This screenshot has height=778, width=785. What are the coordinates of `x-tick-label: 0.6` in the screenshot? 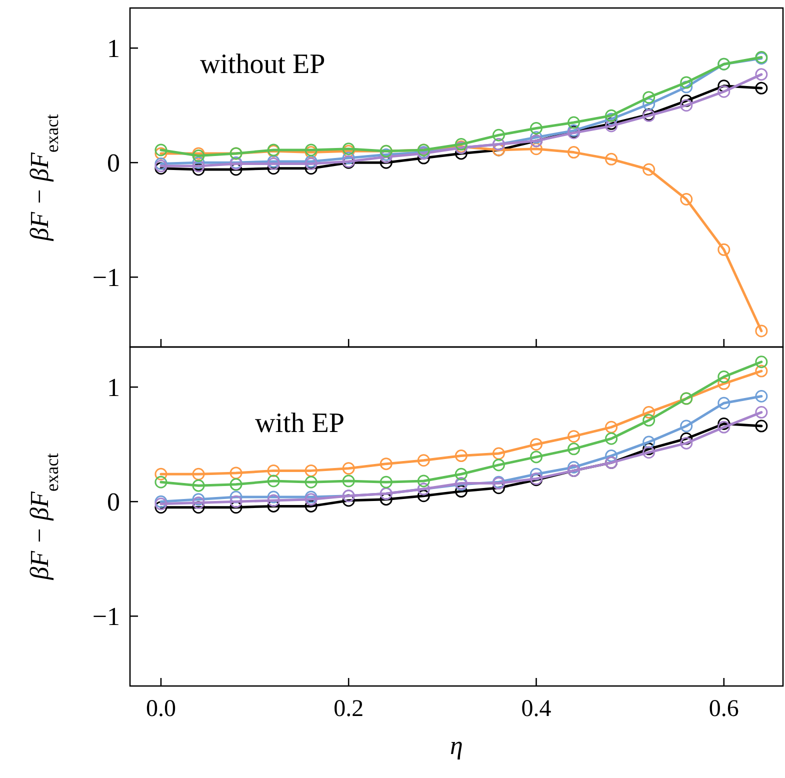 It's located at (723, 709).